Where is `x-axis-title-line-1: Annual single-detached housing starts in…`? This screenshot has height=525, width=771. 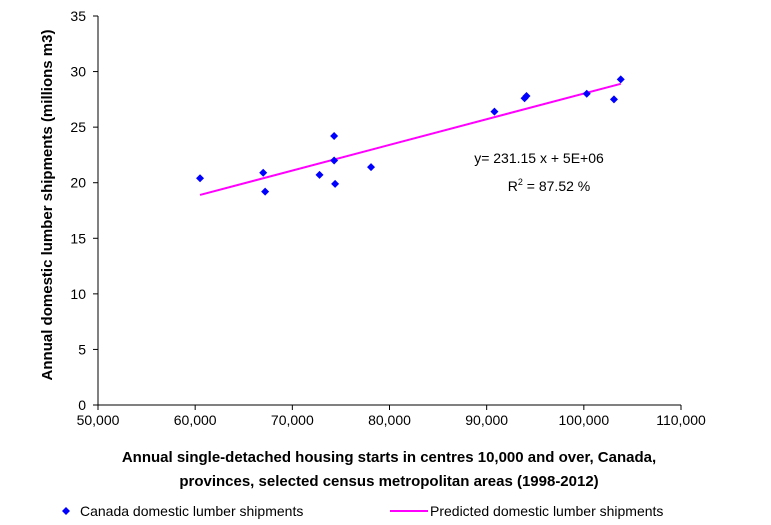
x-axis-title-line-1: Annual single-detached housing starts in… is located at coordinates (389, 457).